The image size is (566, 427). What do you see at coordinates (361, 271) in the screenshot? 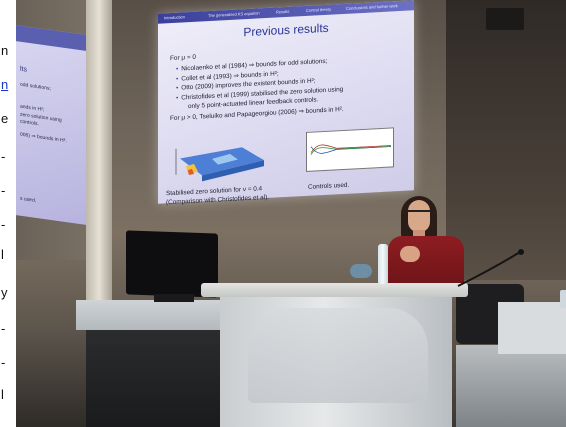
I see `blue-object` at bounding box center [361, 271].